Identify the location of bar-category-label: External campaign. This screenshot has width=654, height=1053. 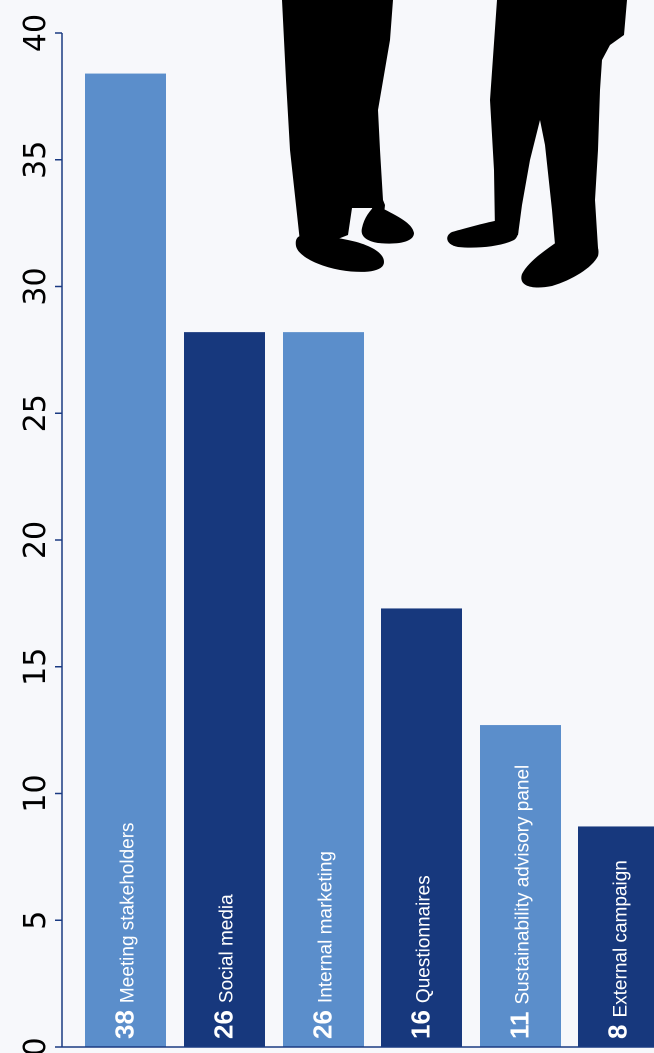
(621, 938).